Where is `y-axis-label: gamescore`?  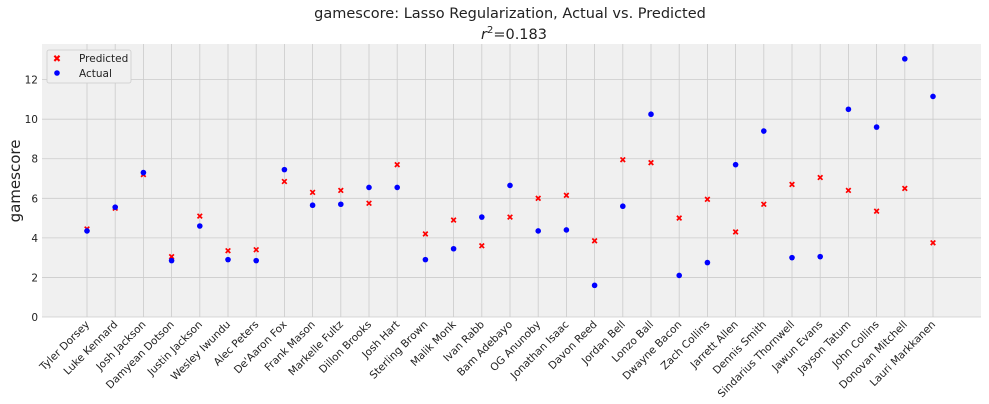
y-axis-label: gamescore is located at coordinates (15, 181).